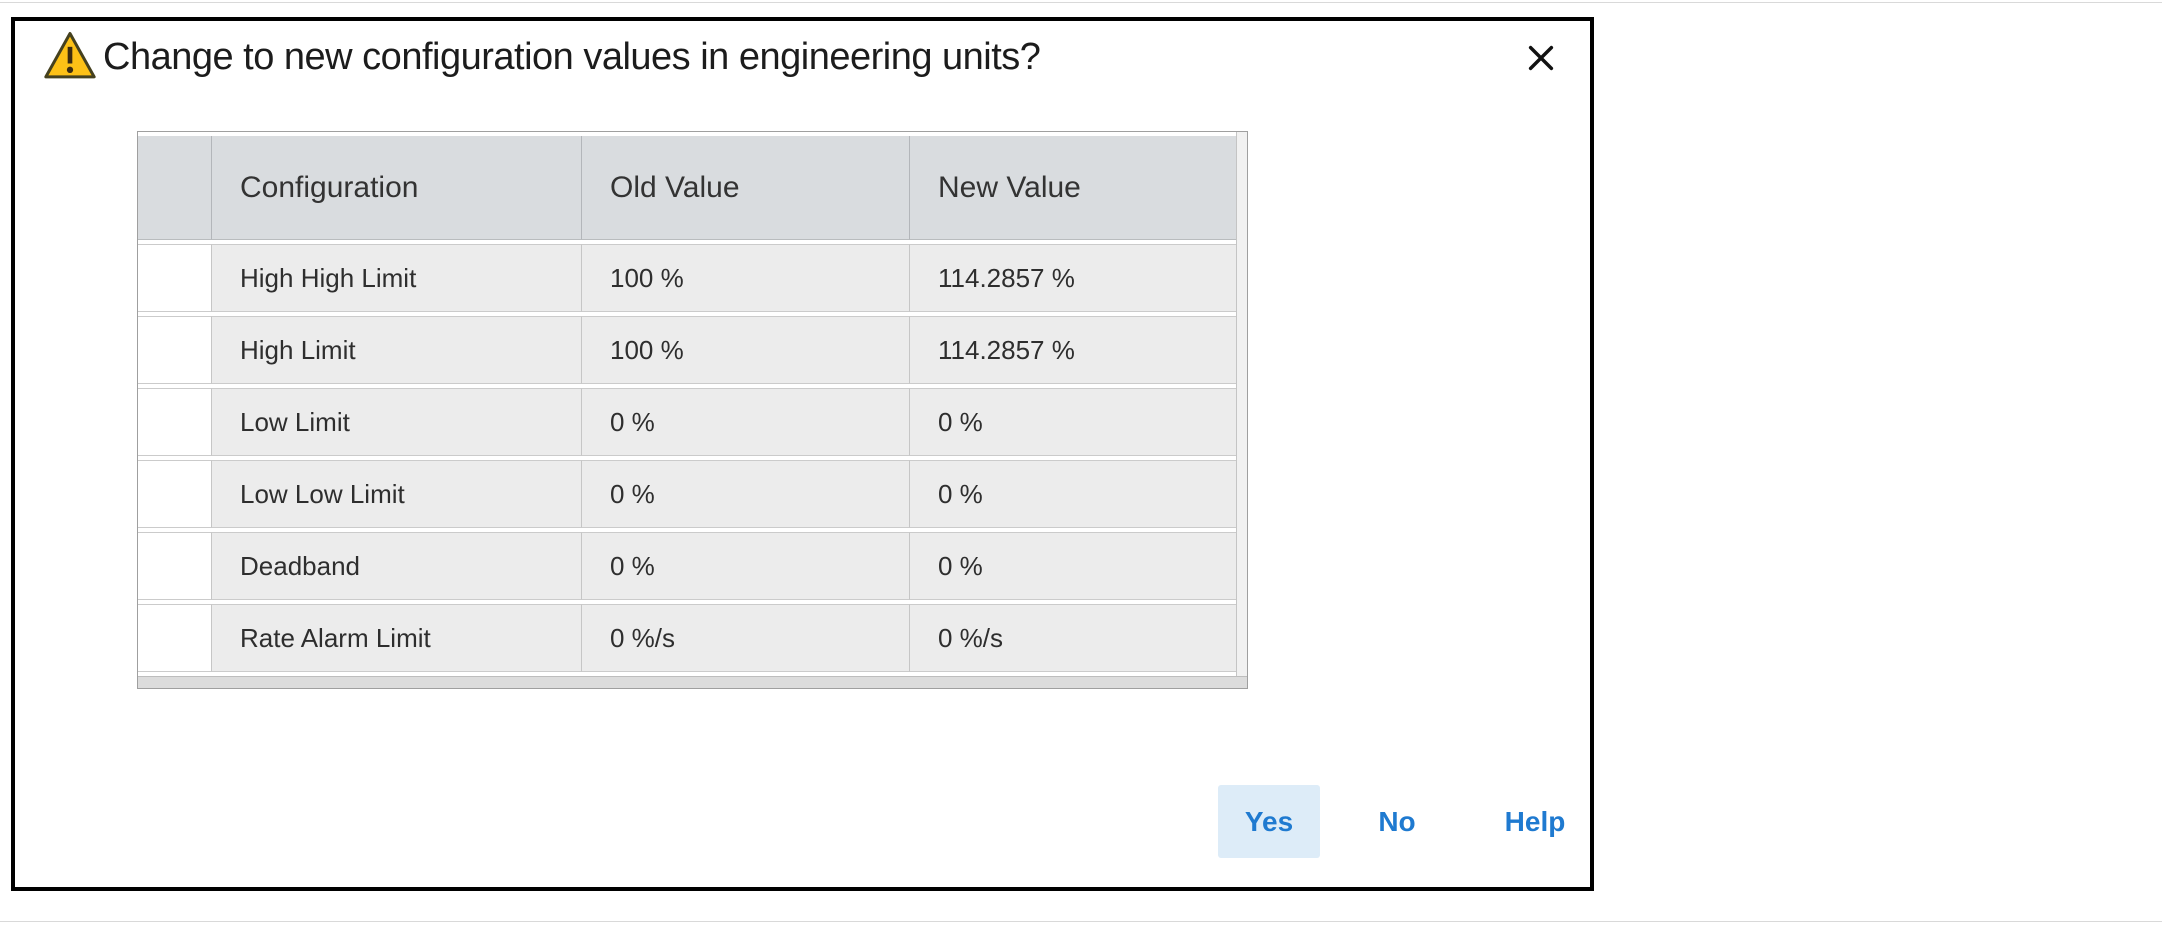 The height and width of the screenshot is (927, 2162). I want to click on configuration-cell: High Limit, so click(396, 350).